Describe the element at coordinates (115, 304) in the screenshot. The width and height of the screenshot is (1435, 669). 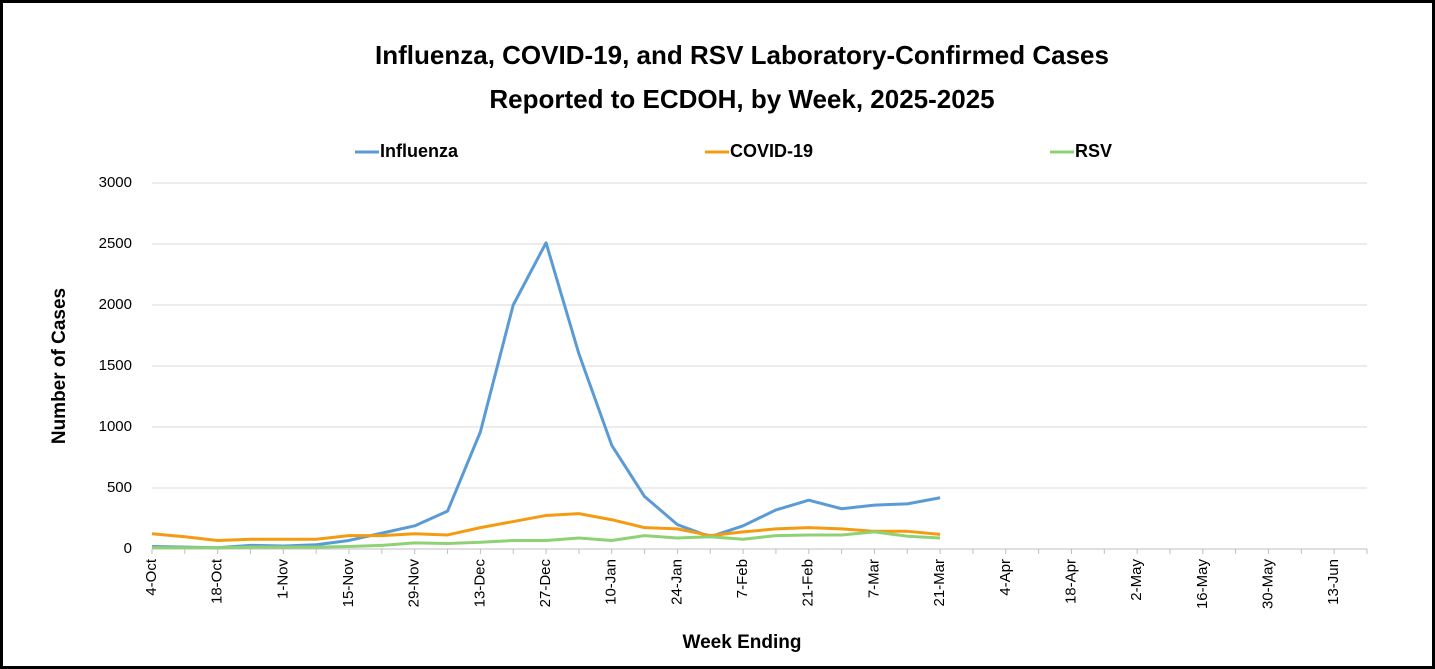
I see `y-tick-label: 2000` at that location.